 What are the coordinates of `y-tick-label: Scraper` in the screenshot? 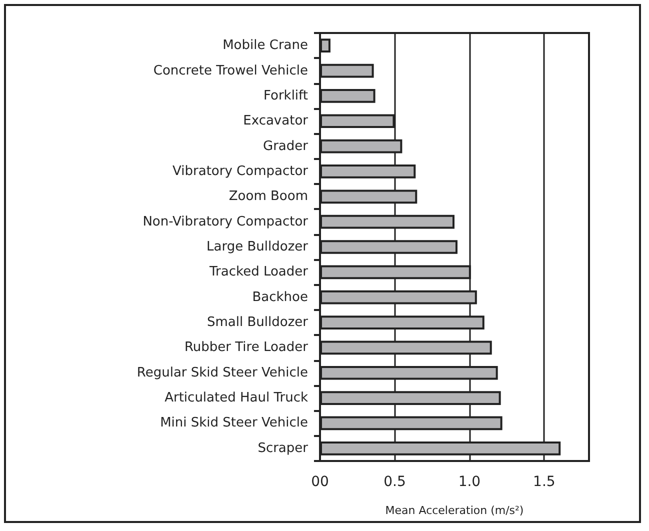 It's located at (283, 448).